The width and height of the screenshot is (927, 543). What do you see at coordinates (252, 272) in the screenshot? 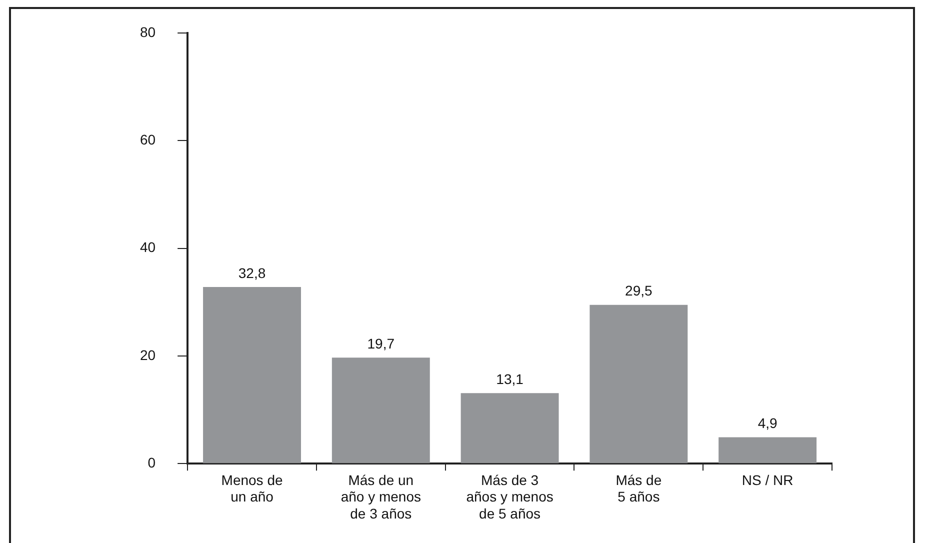
I see `data-label: 32,8` at bounding box center [252, 272].